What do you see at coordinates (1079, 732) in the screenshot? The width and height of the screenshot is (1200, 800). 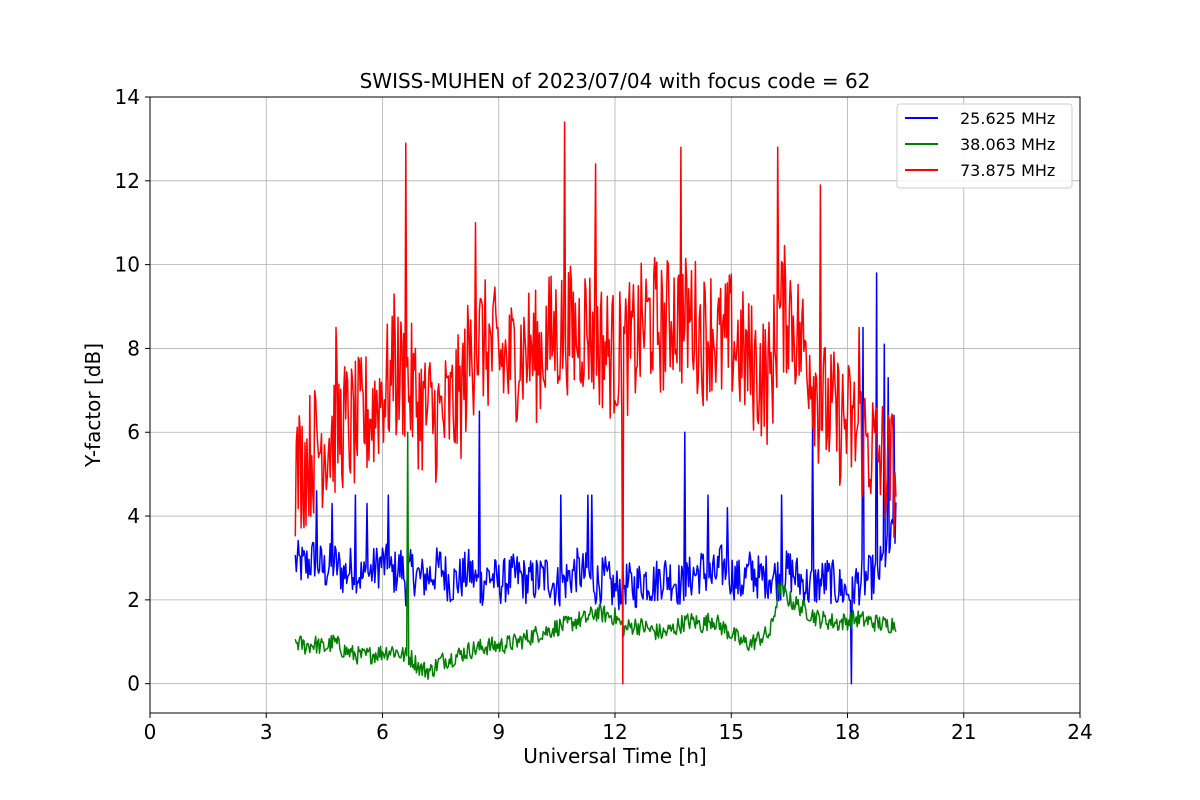 I see `x-tick-label: 24` at bounding box center [1079, 732].